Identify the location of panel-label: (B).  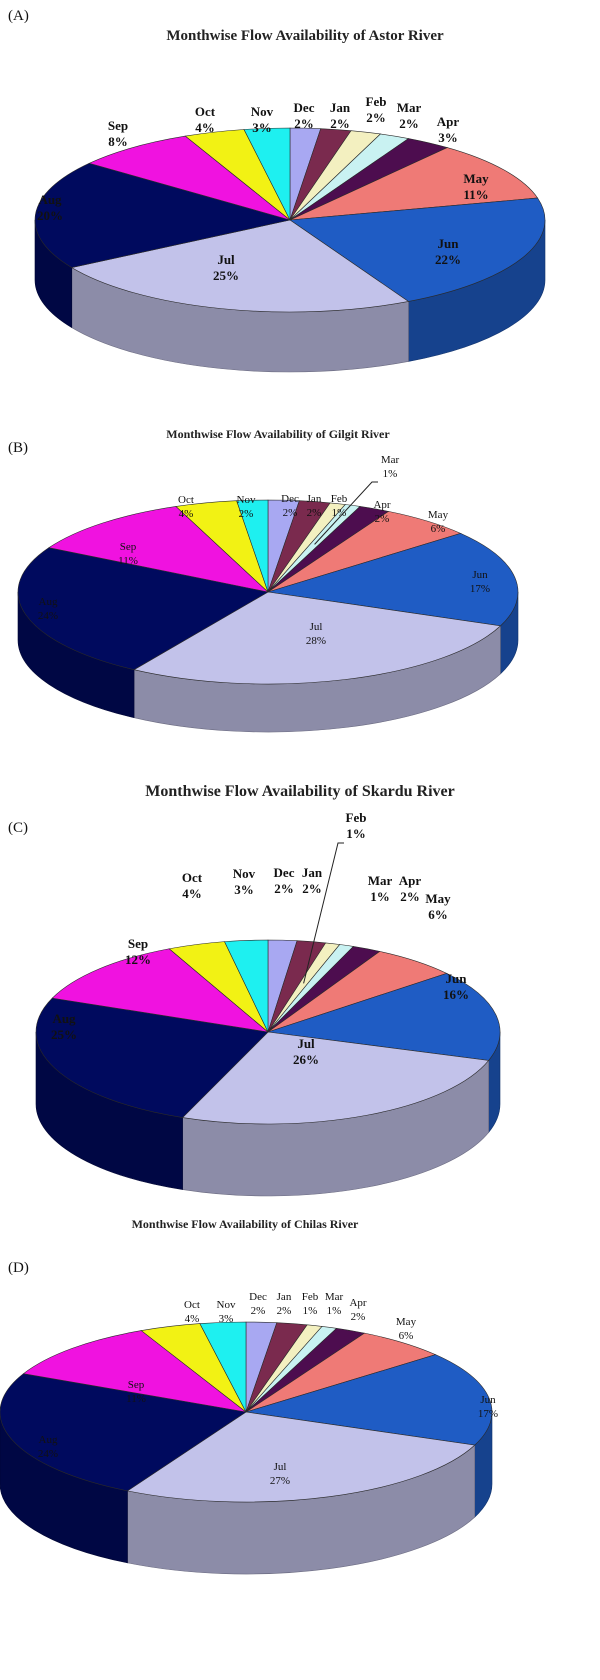
(18, 448).